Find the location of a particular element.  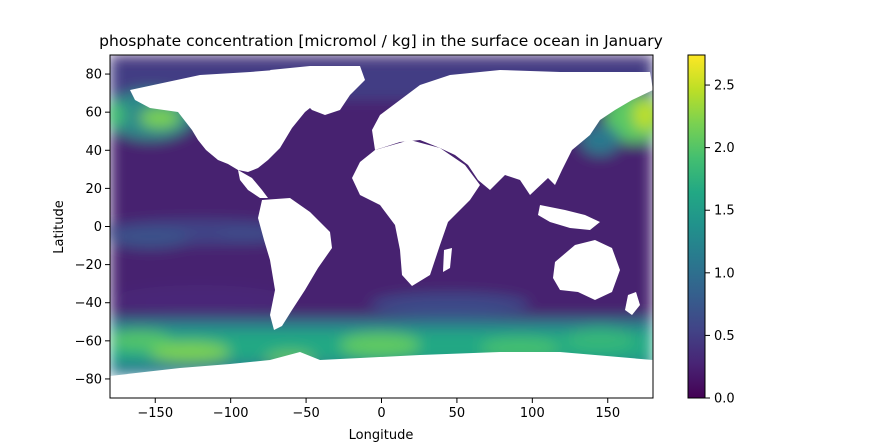

colorbar-tick-label: 0.0 is located at coordinates (724, 399).